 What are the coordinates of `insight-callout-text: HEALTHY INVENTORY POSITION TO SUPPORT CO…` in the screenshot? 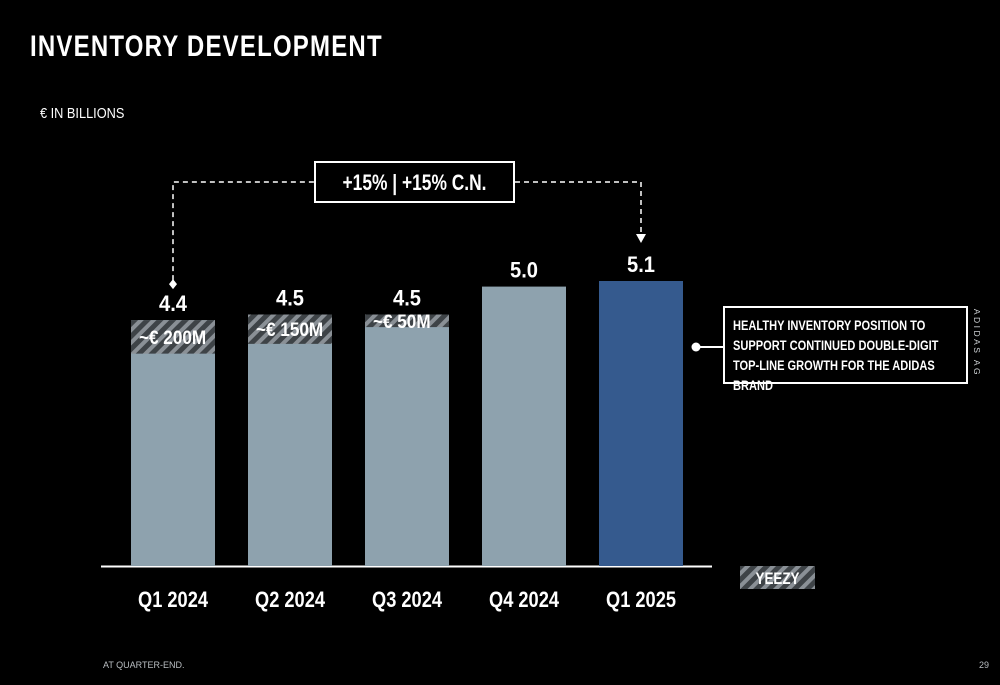 It's located at (836, 355).